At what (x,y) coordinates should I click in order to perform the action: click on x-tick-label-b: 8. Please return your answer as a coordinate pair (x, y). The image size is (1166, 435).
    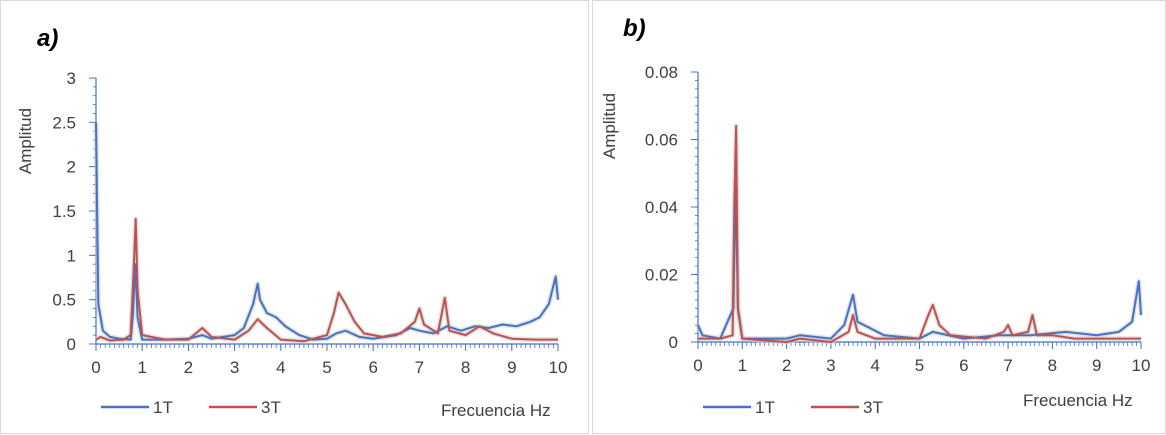
    Looking at the image, I should click on (1052, 365).